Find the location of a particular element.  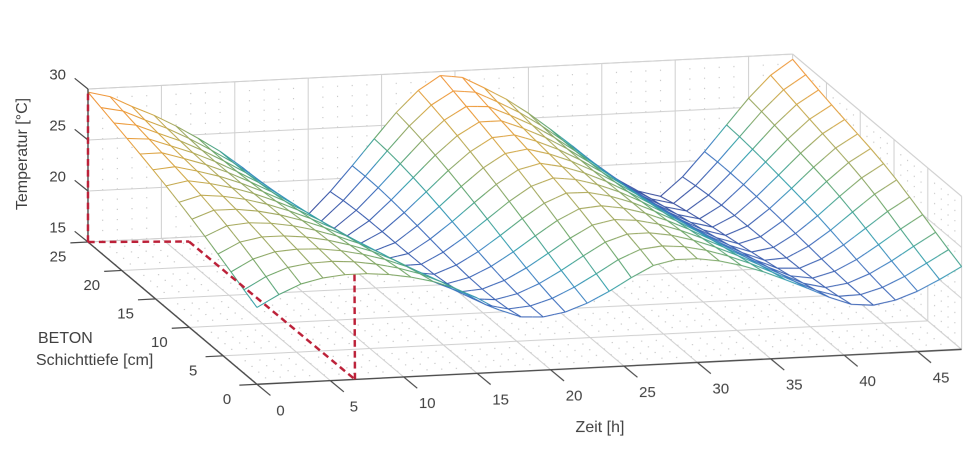

svg-text: 35 is located at coordinates (794, 385).